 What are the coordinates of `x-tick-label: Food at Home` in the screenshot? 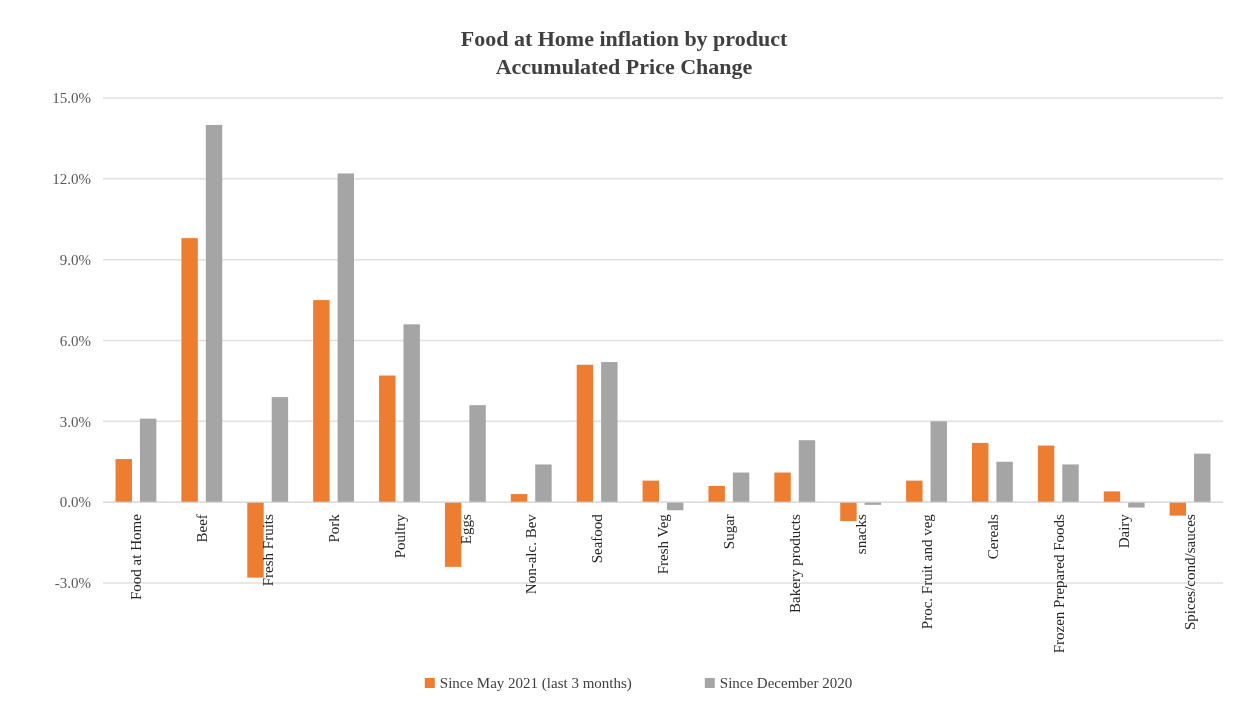 It's located at (136, 556).